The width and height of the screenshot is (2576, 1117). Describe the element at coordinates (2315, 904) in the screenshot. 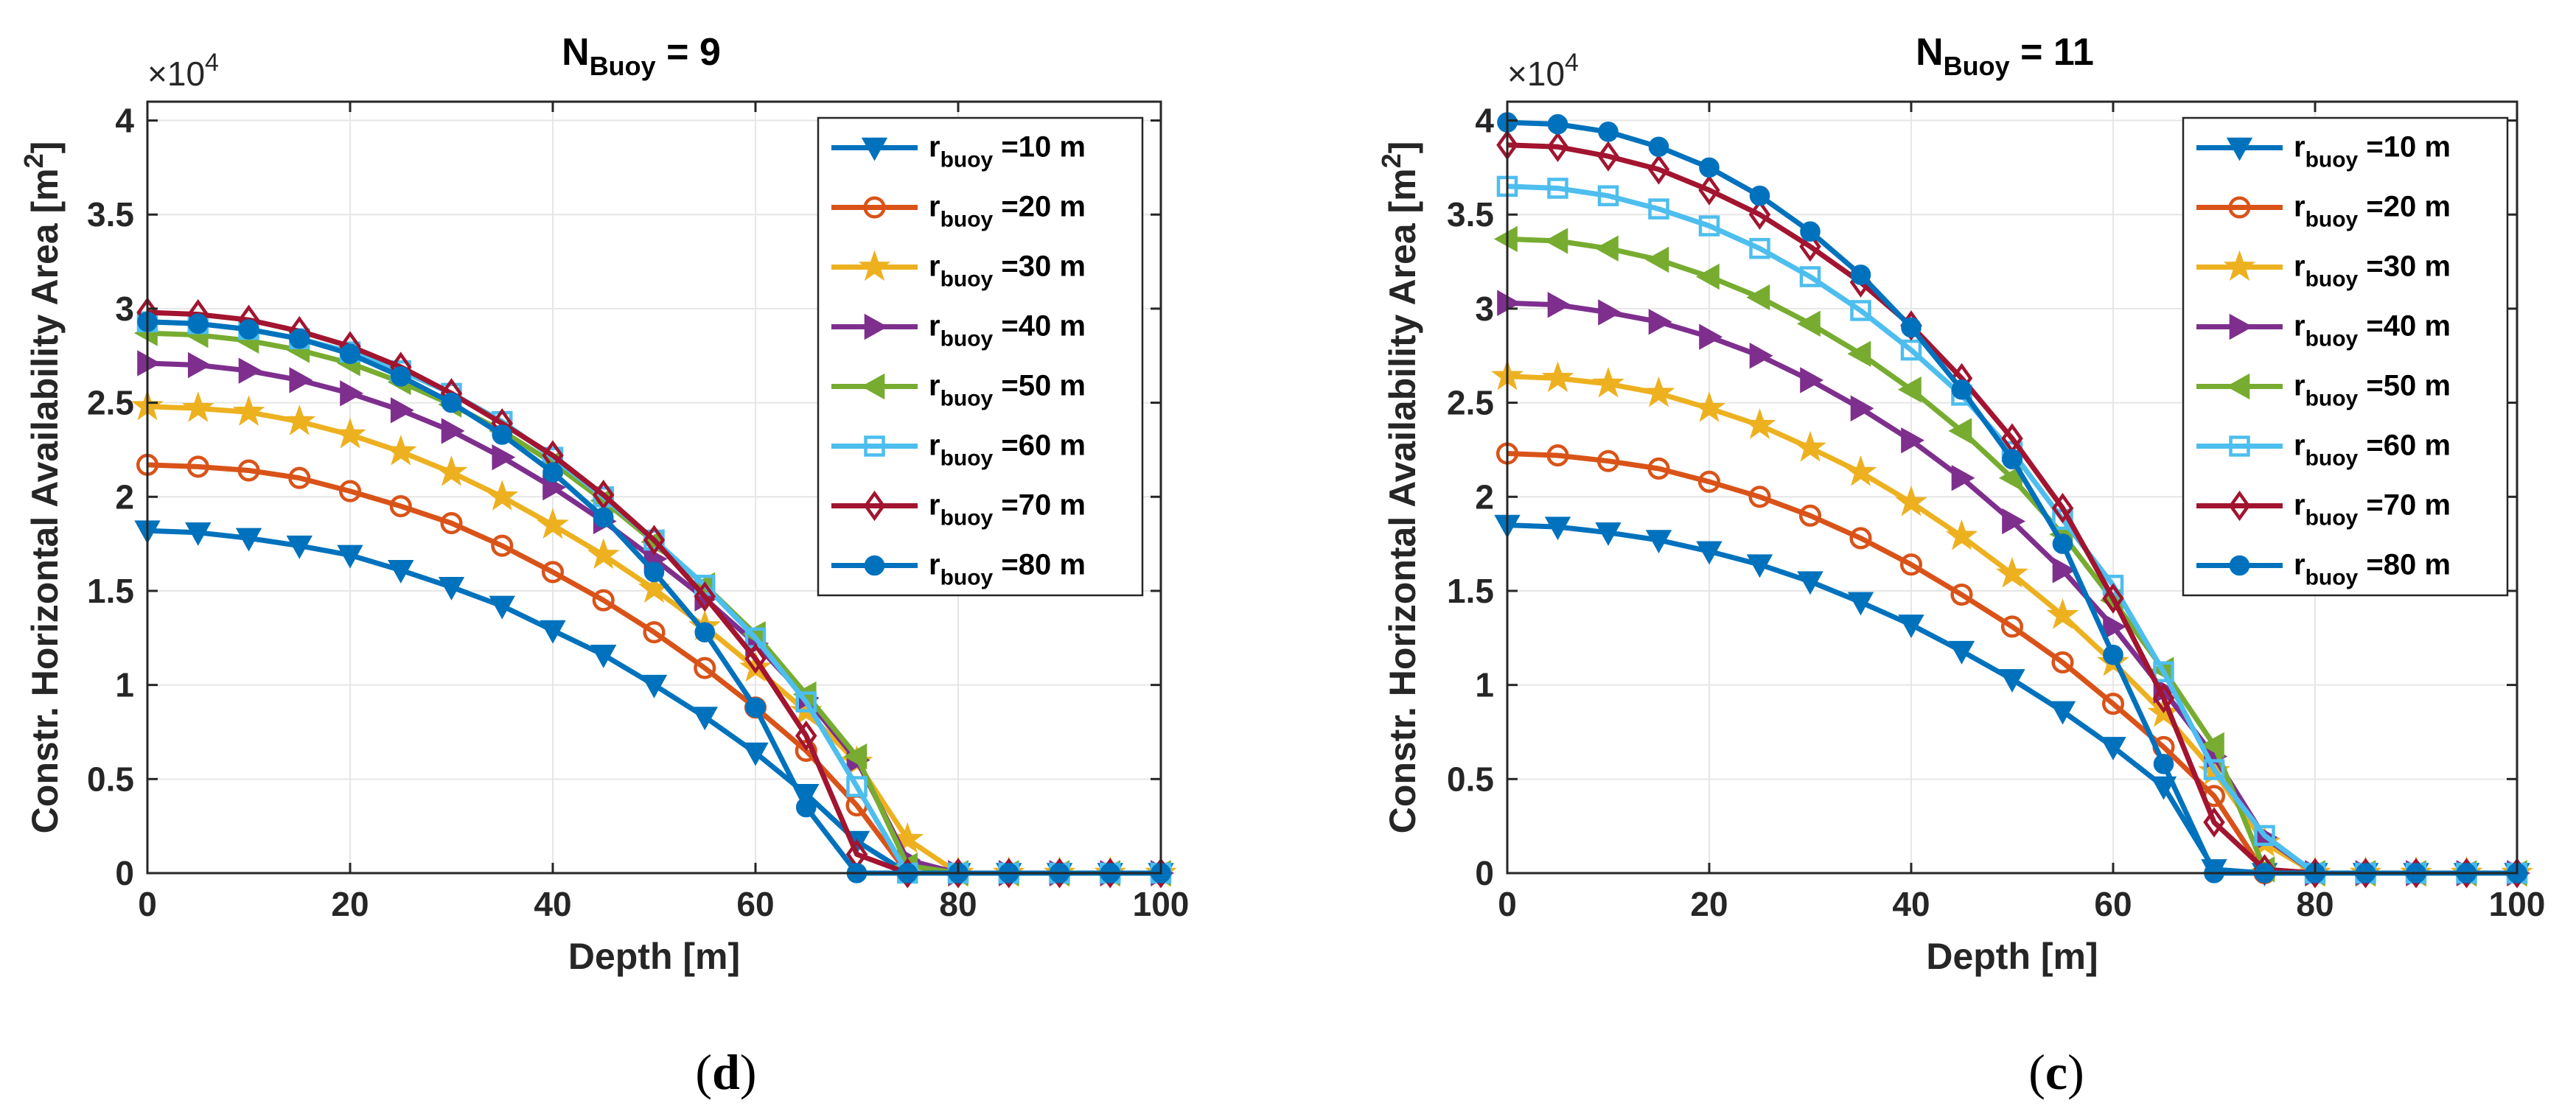

I see `x-tick-label: 80` at that location.